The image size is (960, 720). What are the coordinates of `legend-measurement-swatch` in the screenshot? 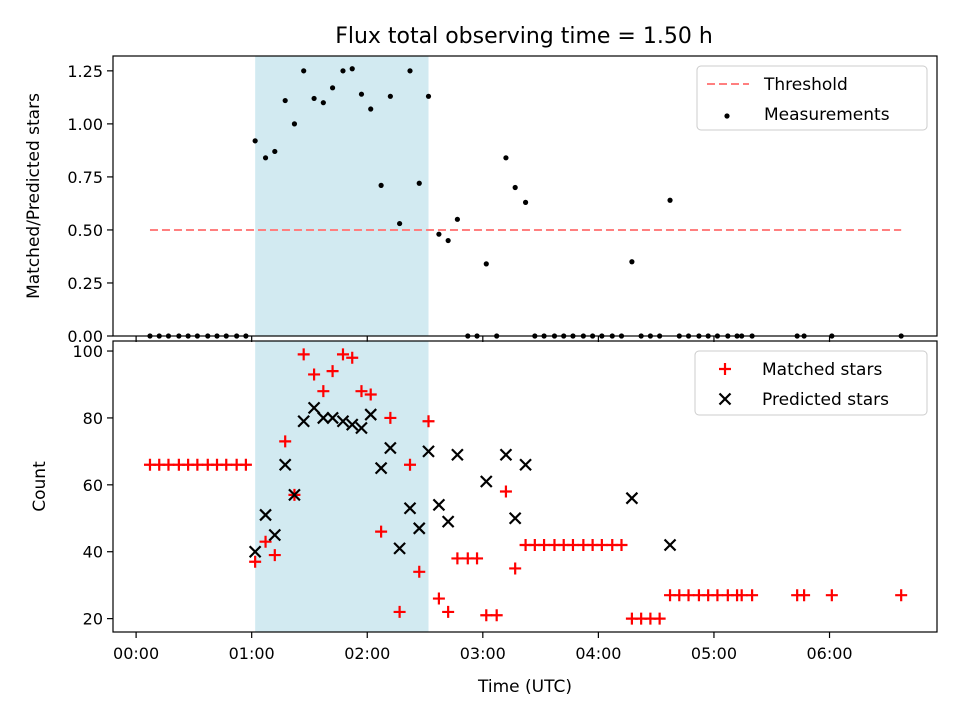 It's located at (727, 116).